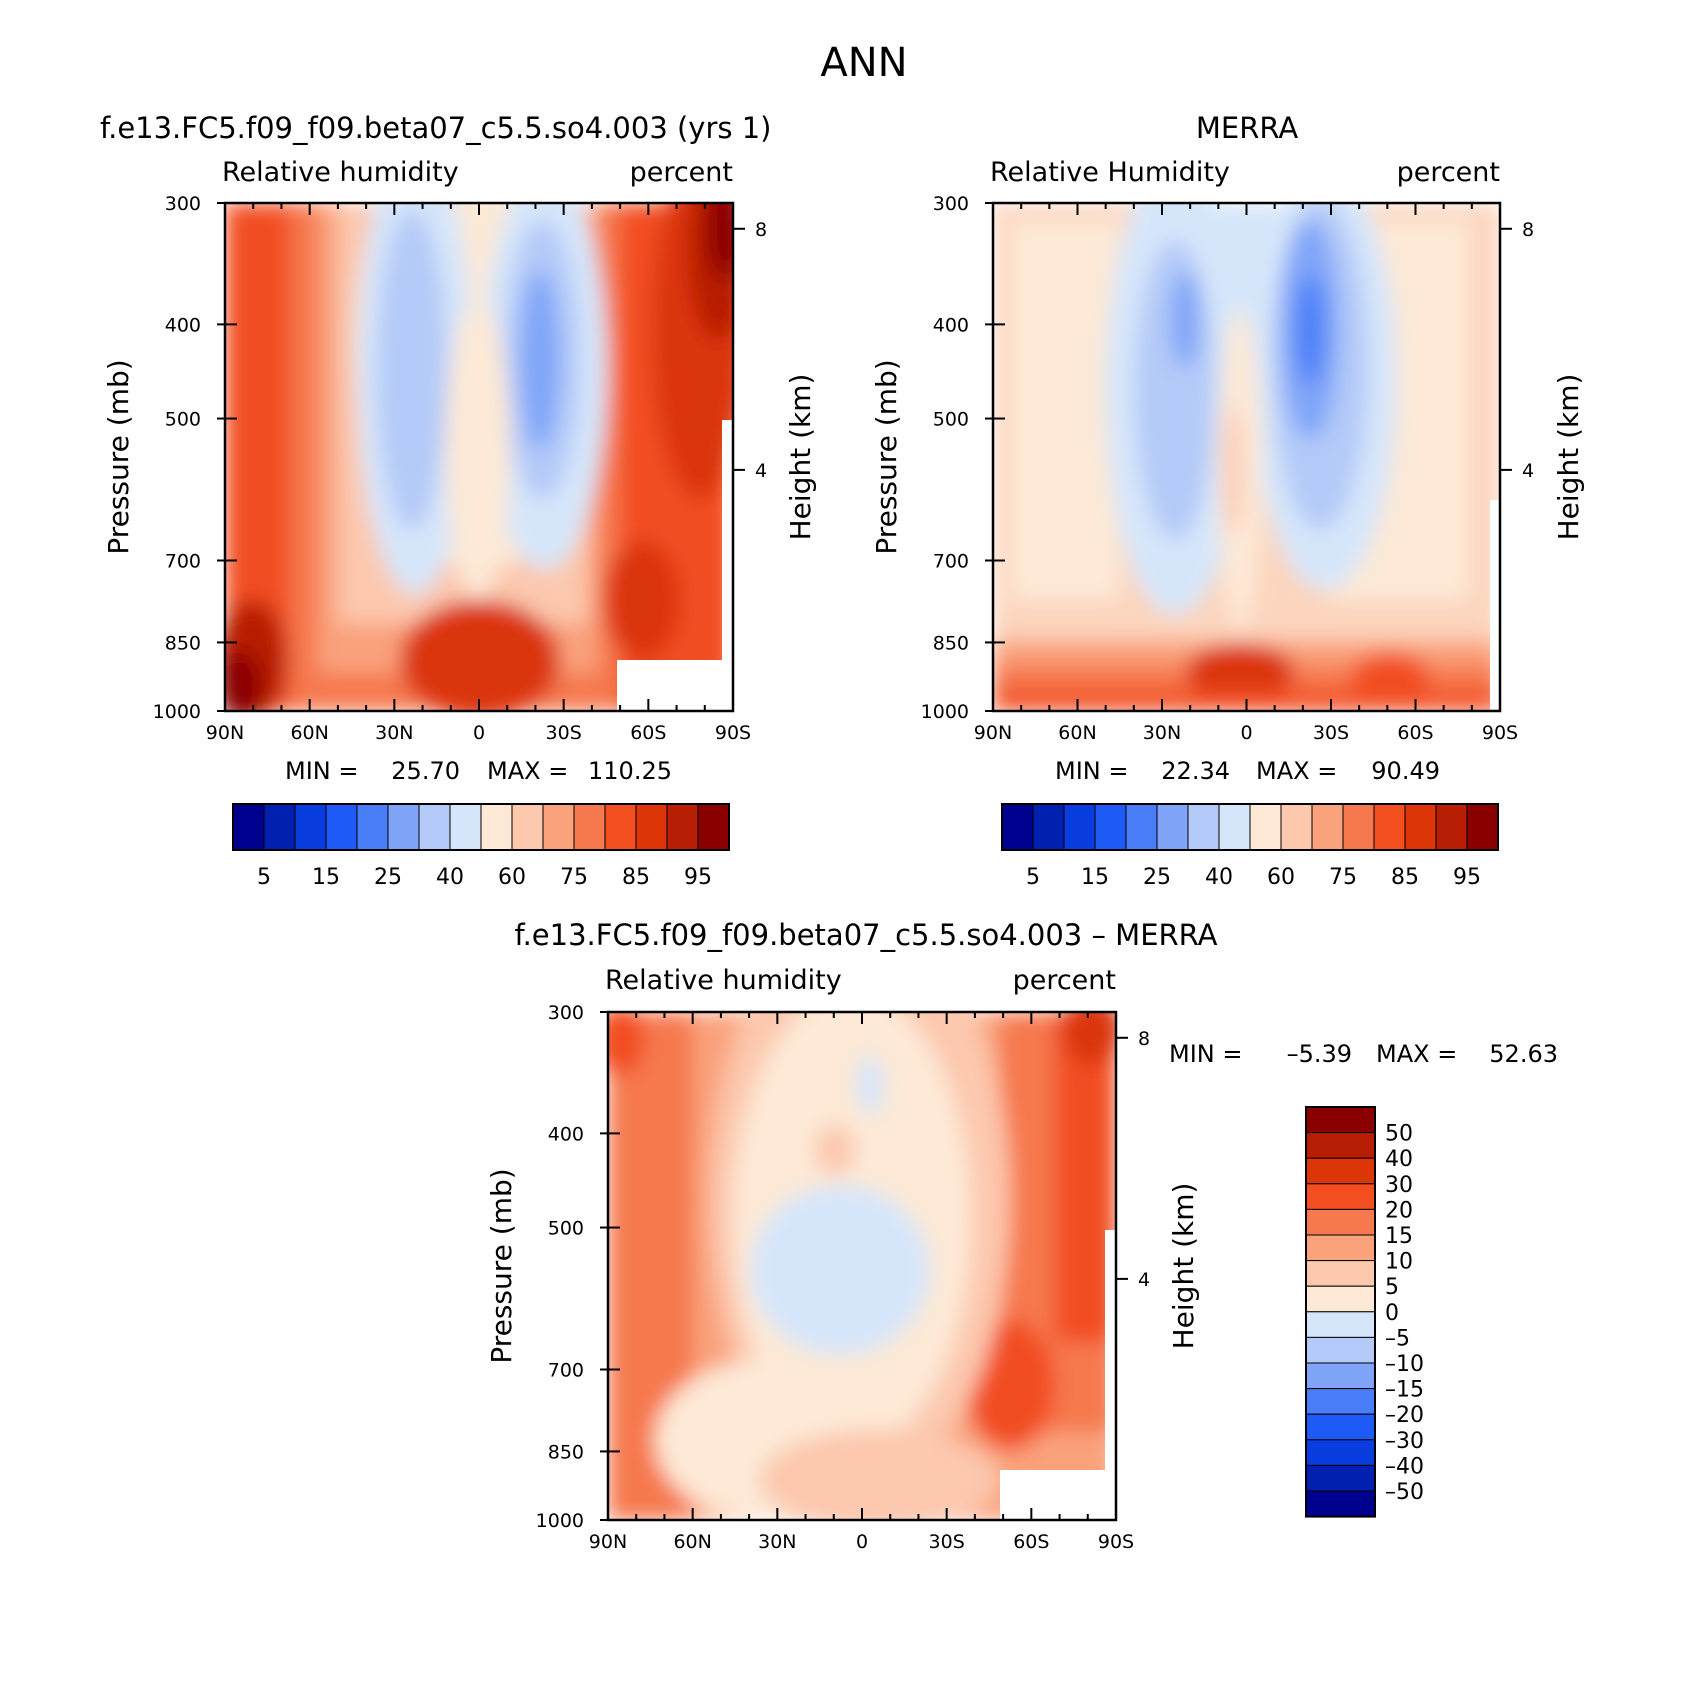  What do you see at coordinates (863, 63) in the screenshot?
I see `figure-title: ANN` at bounding box center [863, 63].